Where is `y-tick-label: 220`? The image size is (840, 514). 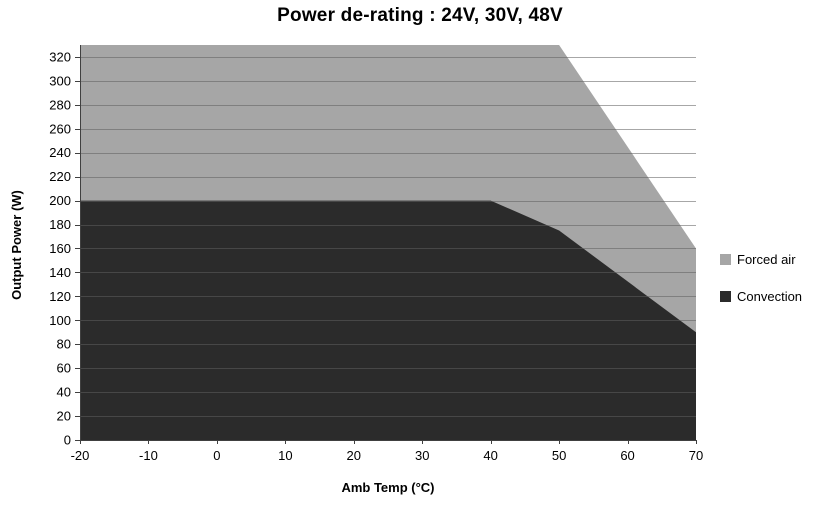
y-tick-label: 220 is located at coordinates (60, 176).